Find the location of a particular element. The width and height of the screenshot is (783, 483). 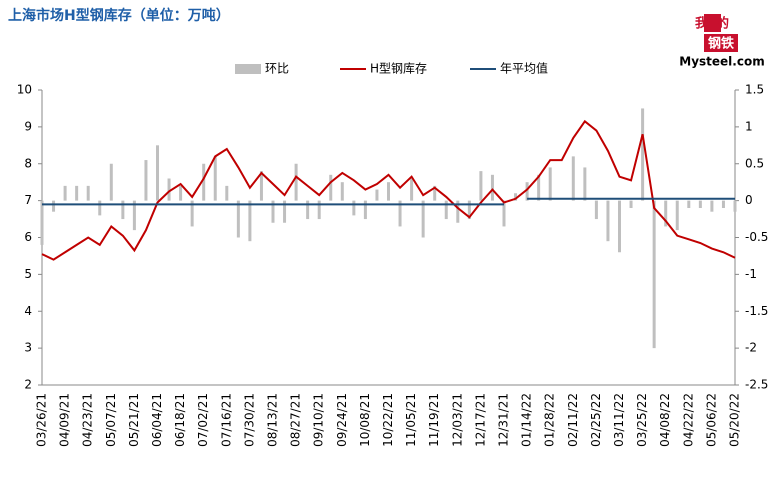

x-tick-label: 11/19/21 is located at coordinates (434, 420).